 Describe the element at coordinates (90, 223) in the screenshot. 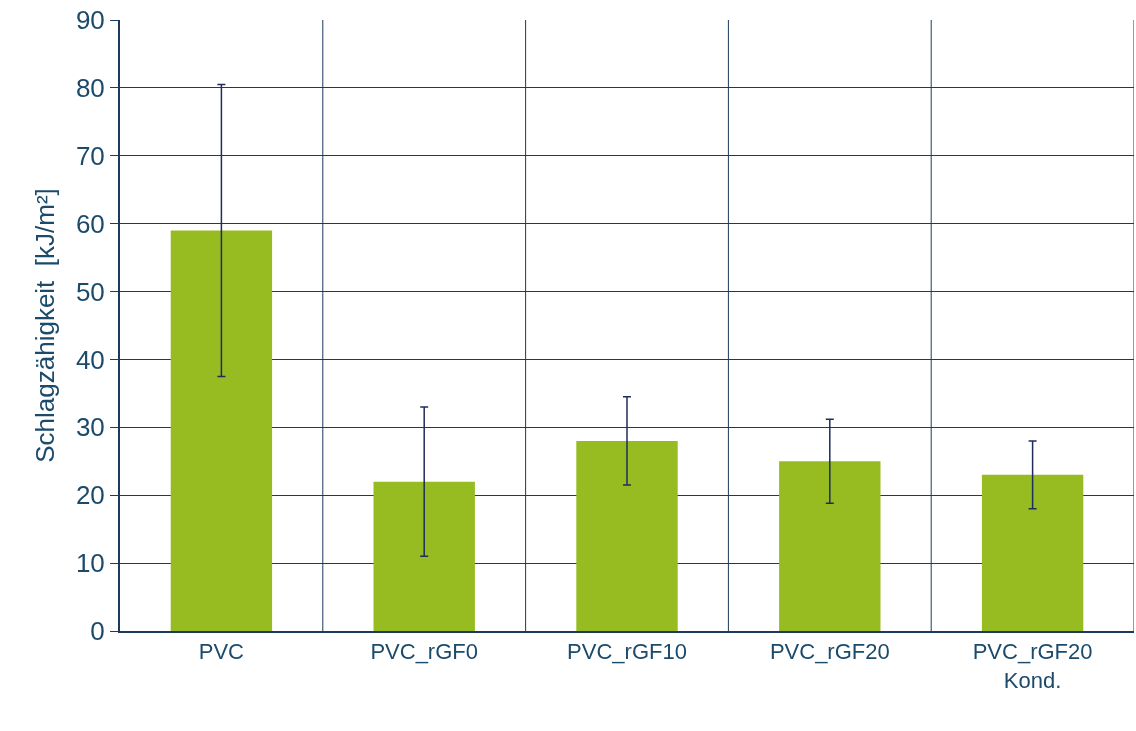

I see `y-tick-label: 60` at that location.